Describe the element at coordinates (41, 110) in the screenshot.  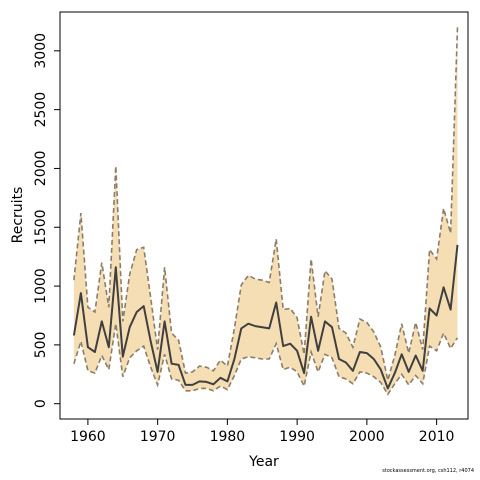
I see `y-tick-label: 2500` at that location.